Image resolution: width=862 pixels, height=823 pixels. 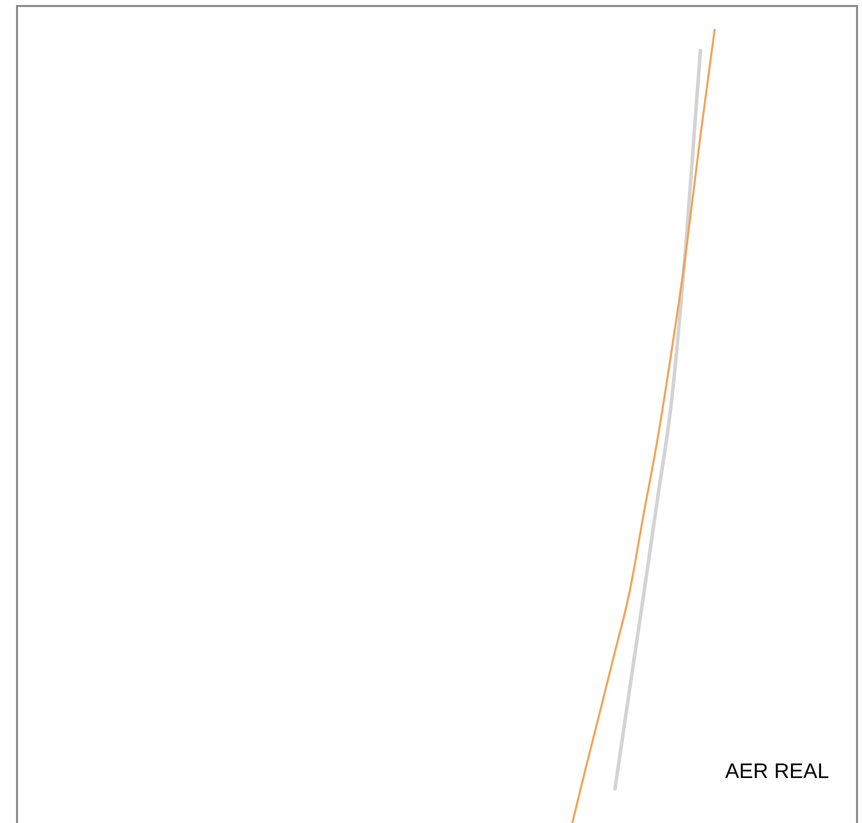 I want to click on annotation: AER REAL, so click(x=777, y=771).